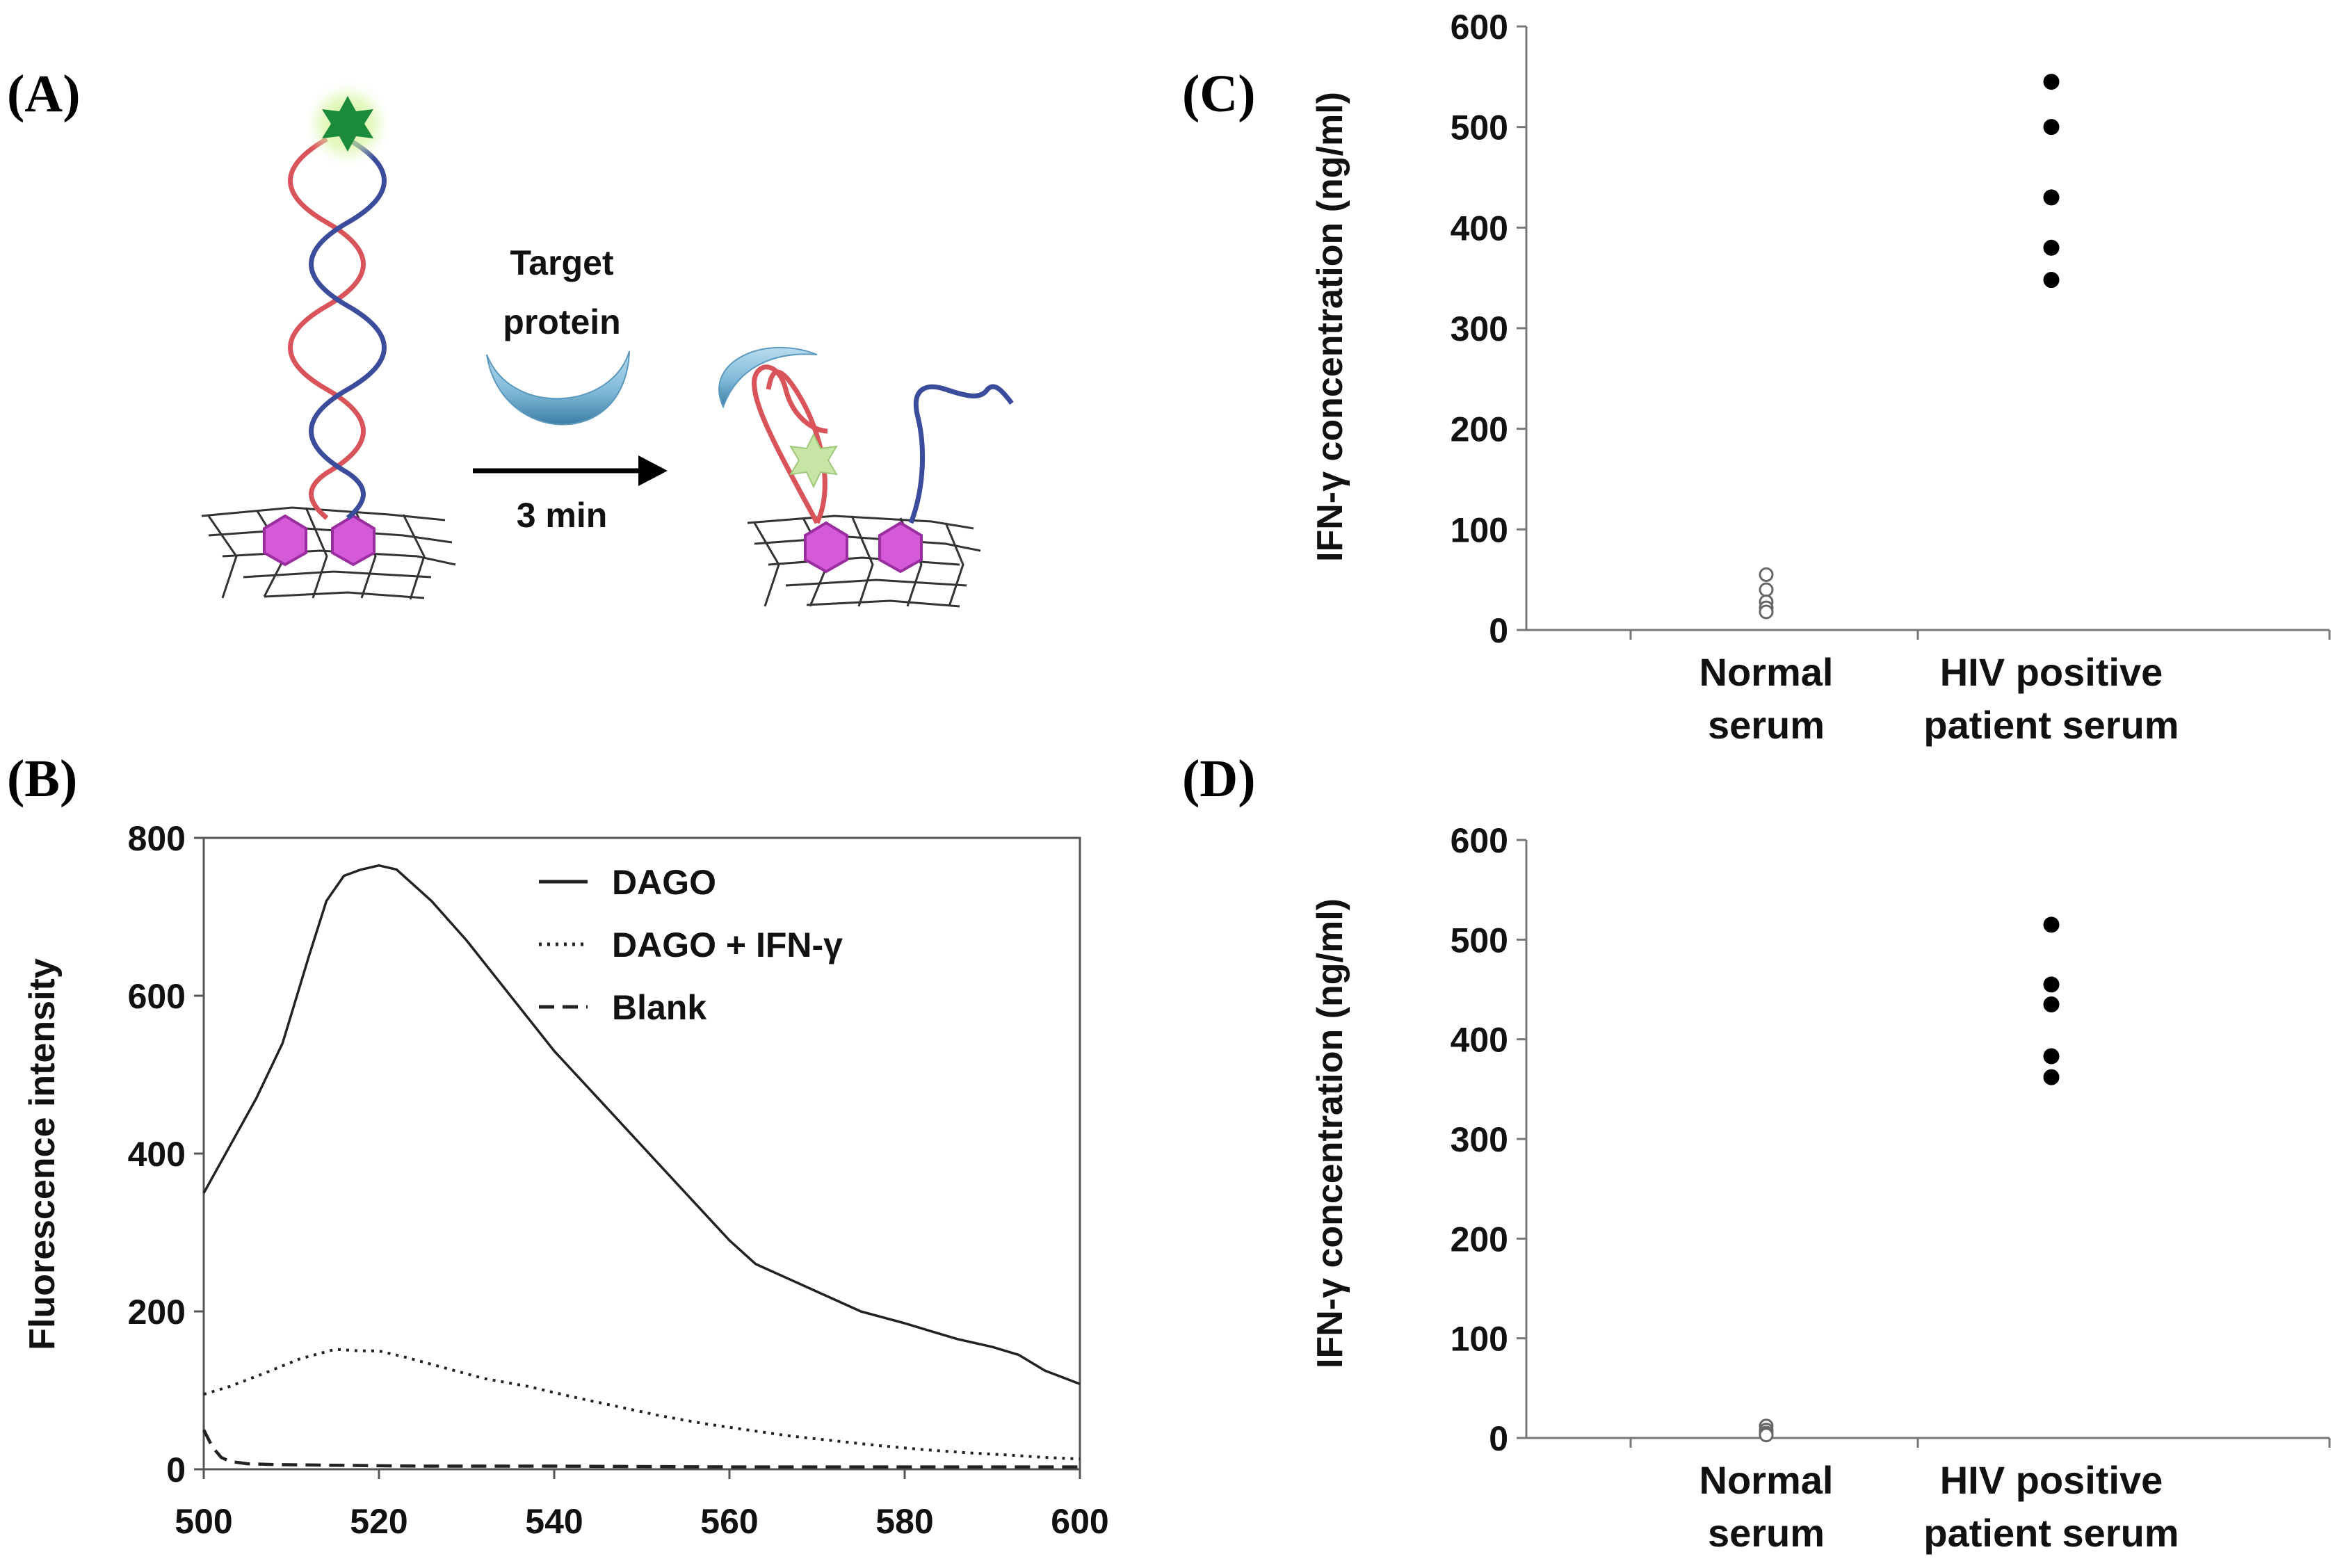 Image resolution: width=2342 pixels, height=1568 pixels. What do you see at coordinates (1479, 27) in the screenshot?
I see `panel-c-ytick-label: 600` at bounding box center [1479, 27].